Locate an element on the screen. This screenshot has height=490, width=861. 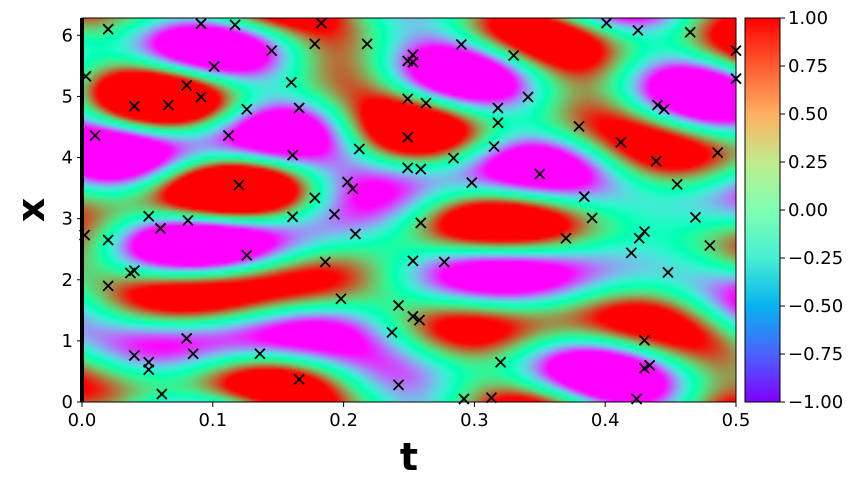
x-tick-label: 0.4 is located at coordinates (605, 420).